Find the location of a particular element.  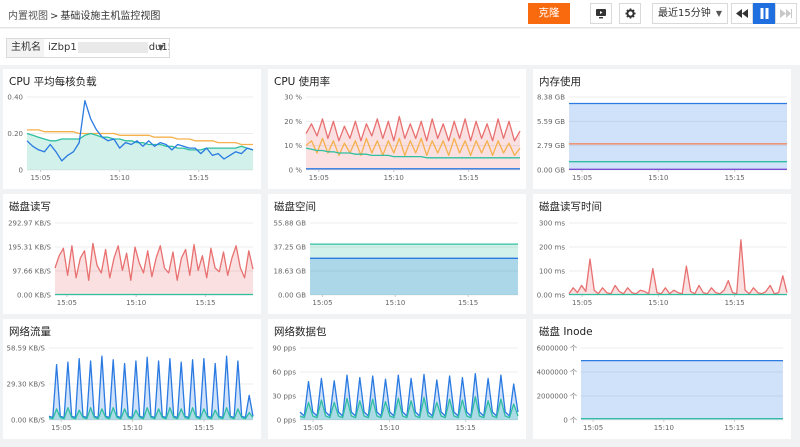

y-tick-label: 60 pps is located at coordinates (284, 373).